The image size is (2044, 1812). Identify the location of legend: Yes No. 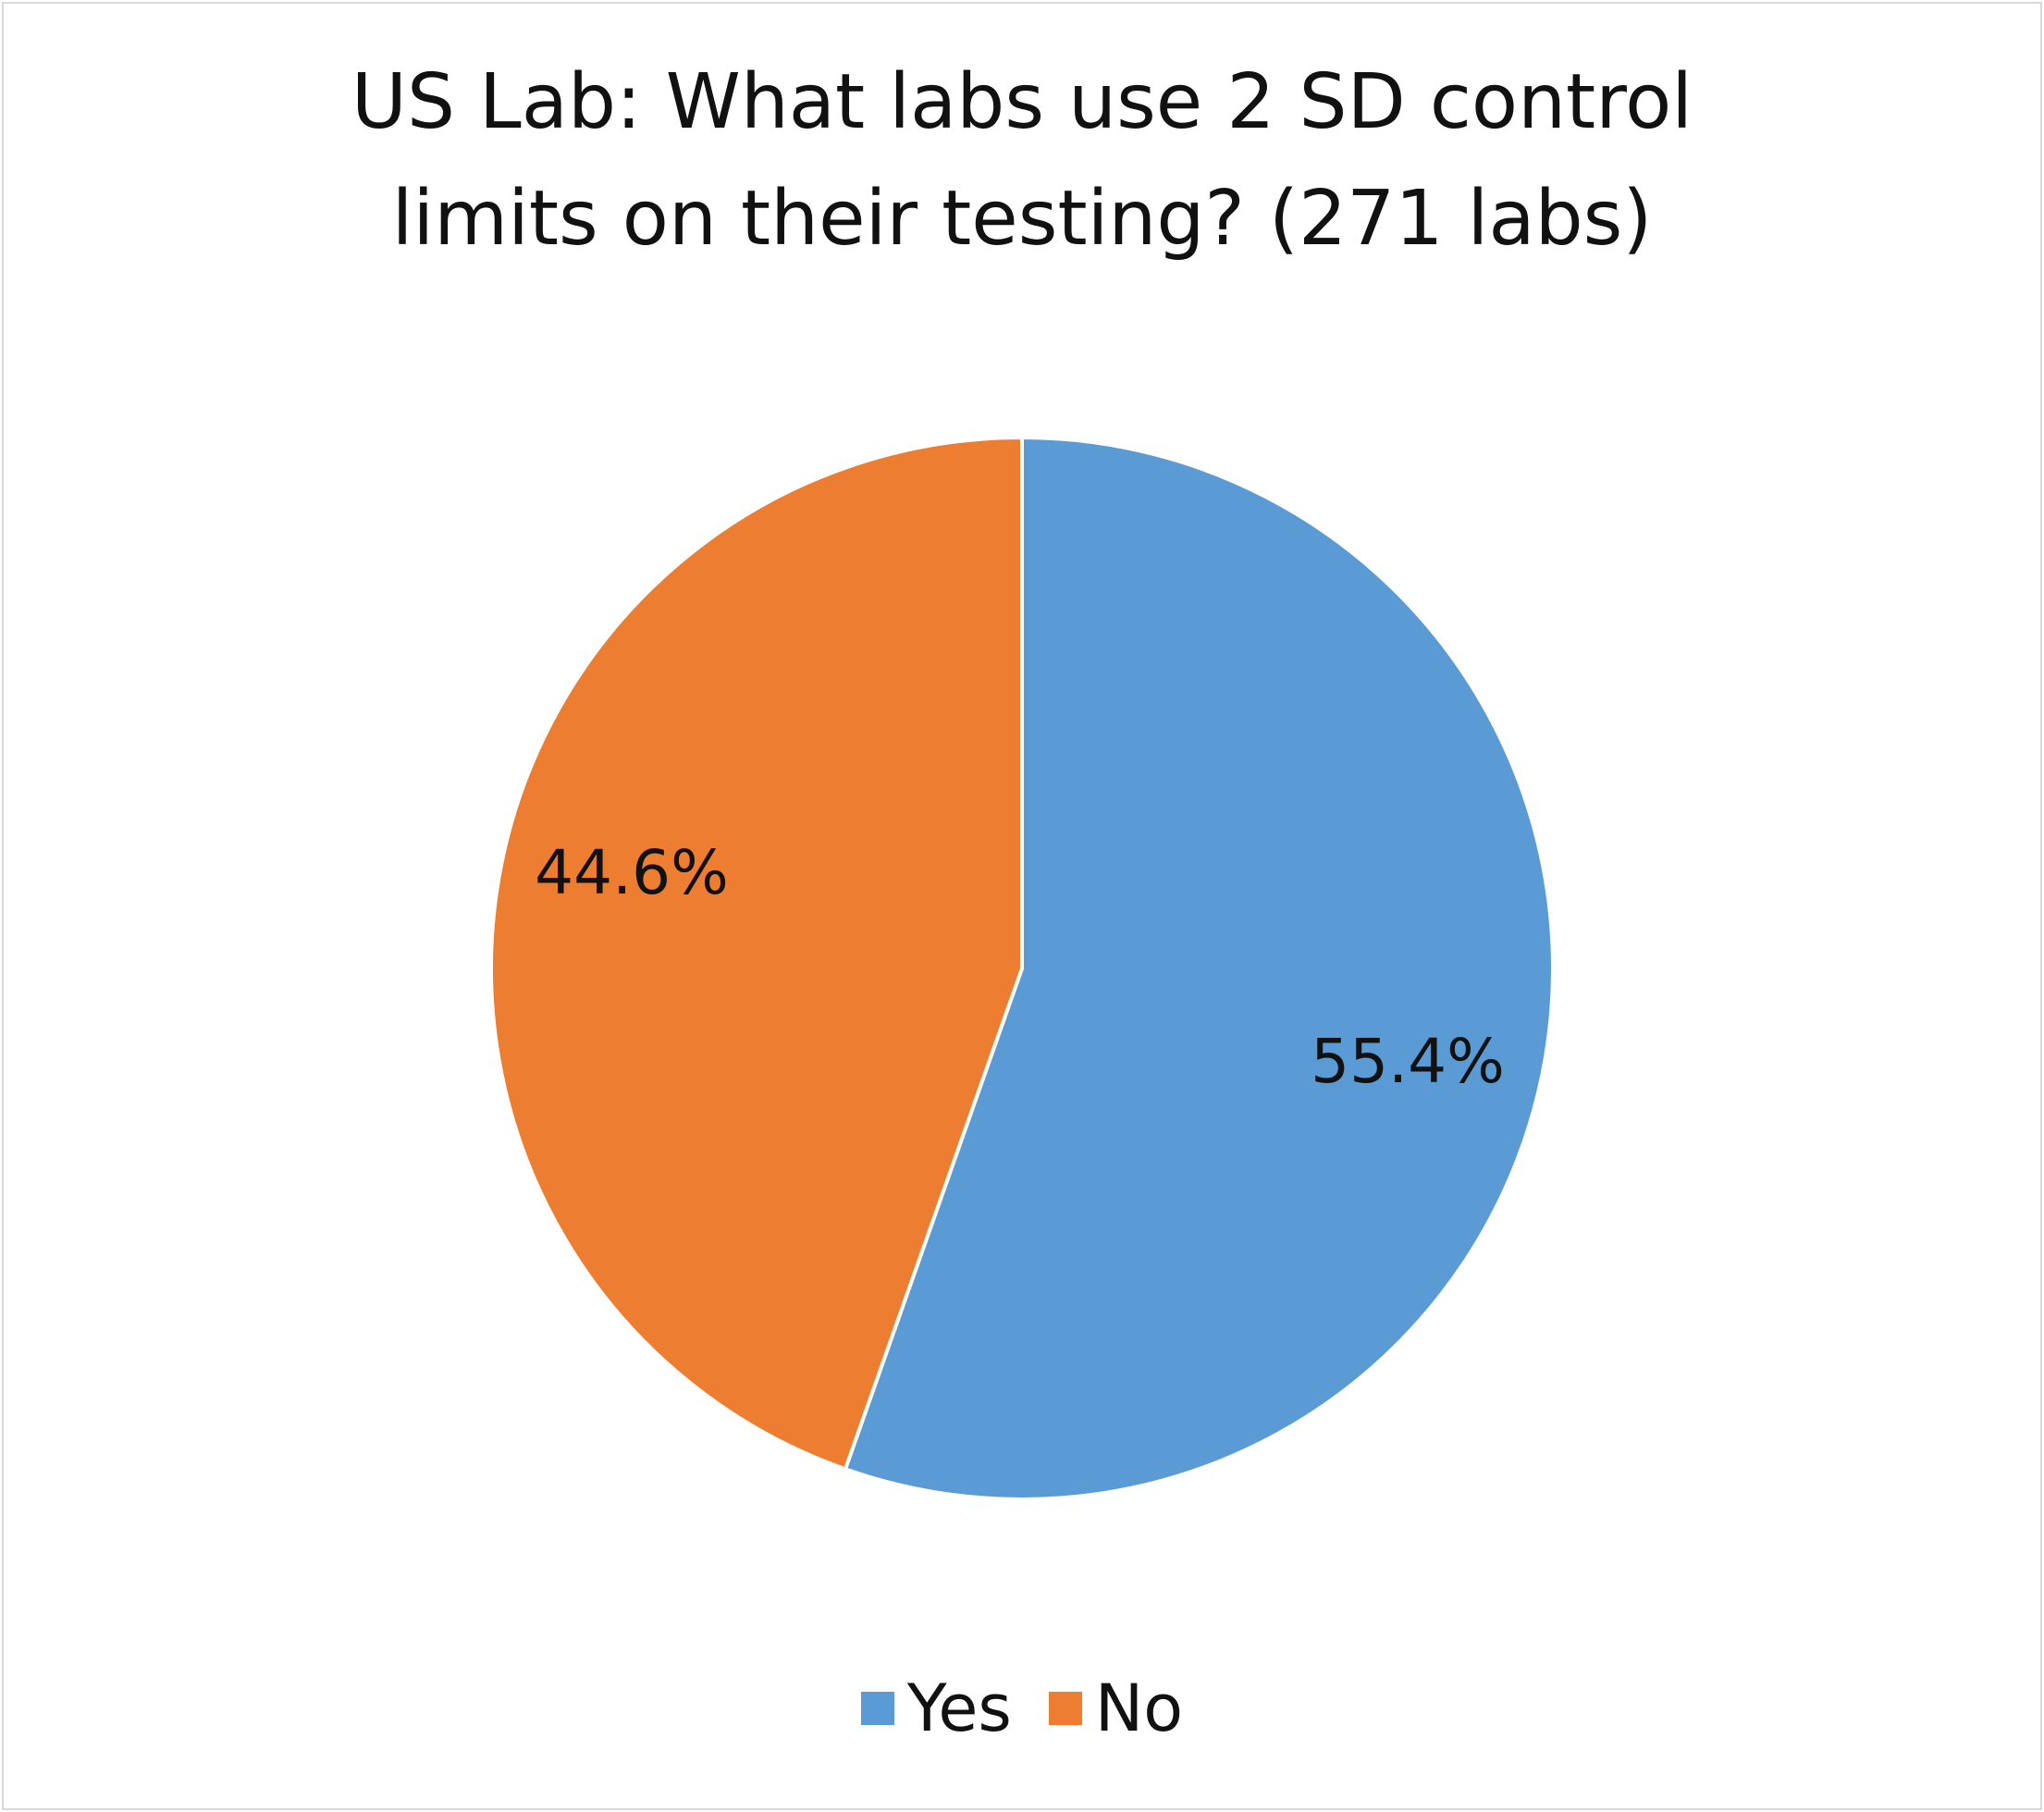
(1022, 1708).